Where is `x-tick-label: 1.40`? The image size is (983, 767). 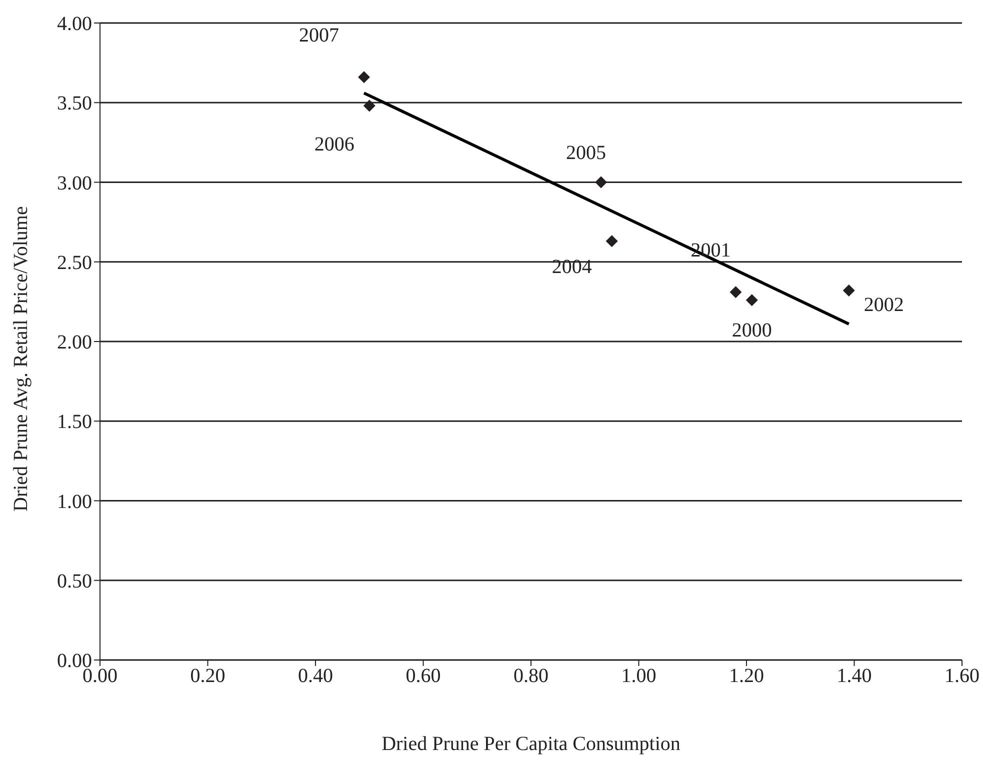
x-tick-label: 1.40 is located at coordinates (854, 676).